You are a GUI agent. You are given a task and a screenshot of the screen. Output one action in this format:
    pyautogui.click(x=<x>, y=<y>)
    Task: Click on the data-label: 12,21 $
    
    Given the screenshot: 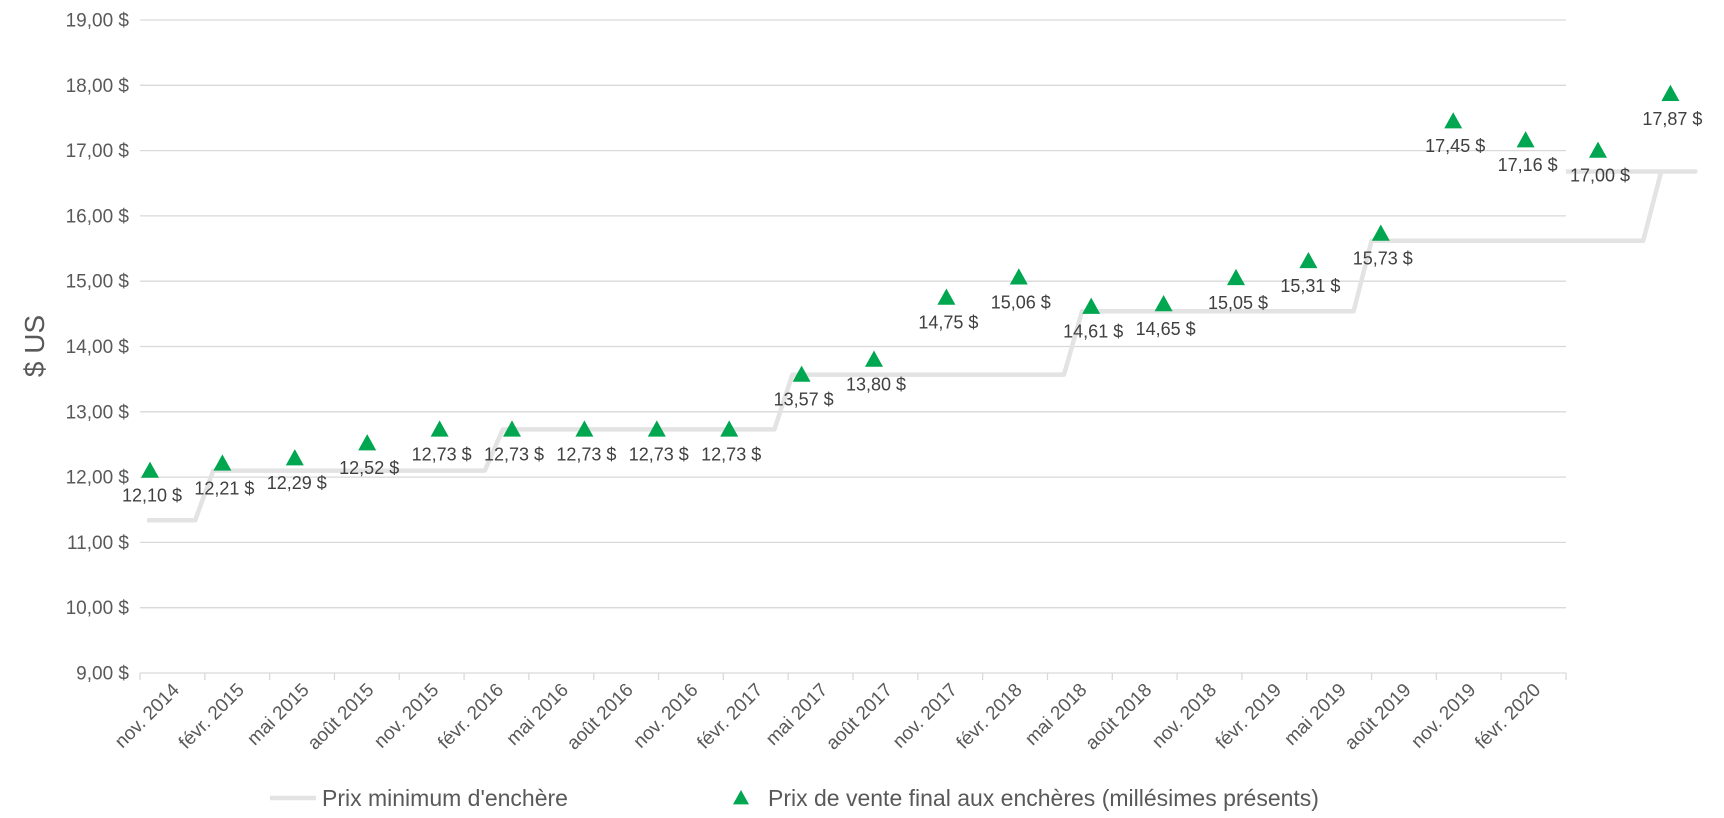 What is the action you would take?
    pyautogui.click(x=224, y=488)
    